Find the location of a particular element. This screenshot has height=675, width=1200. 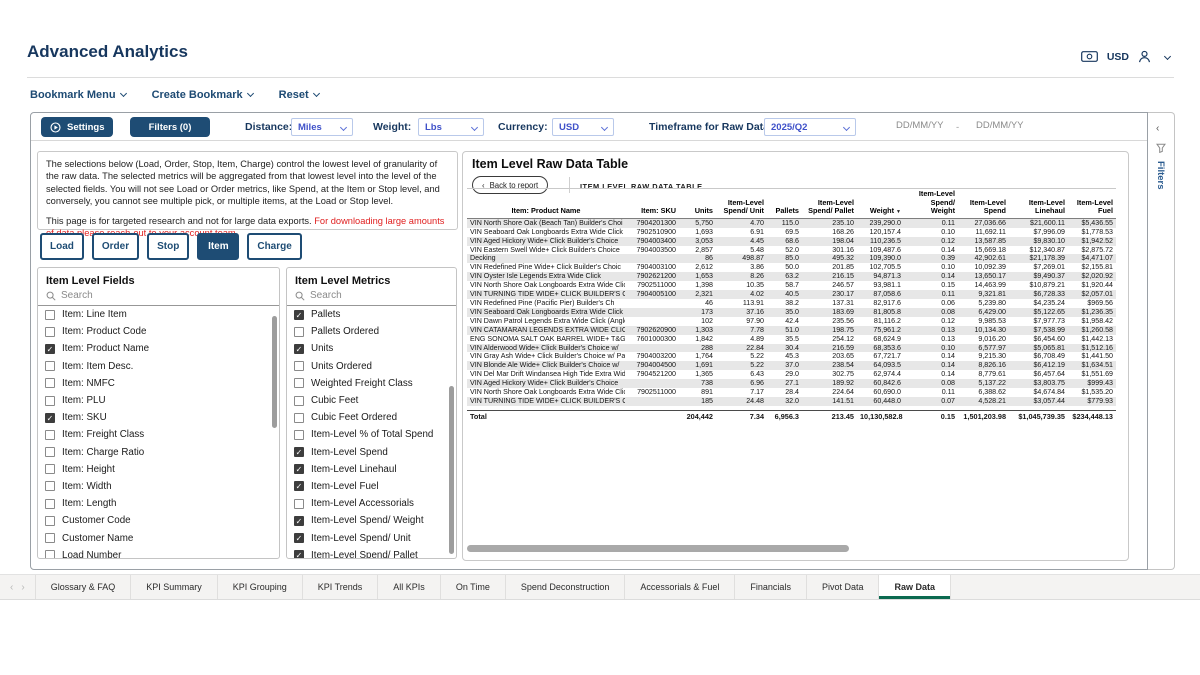

tab-spend-deconstruction: Spend Deconstruction is located at coordinates (564, 587).